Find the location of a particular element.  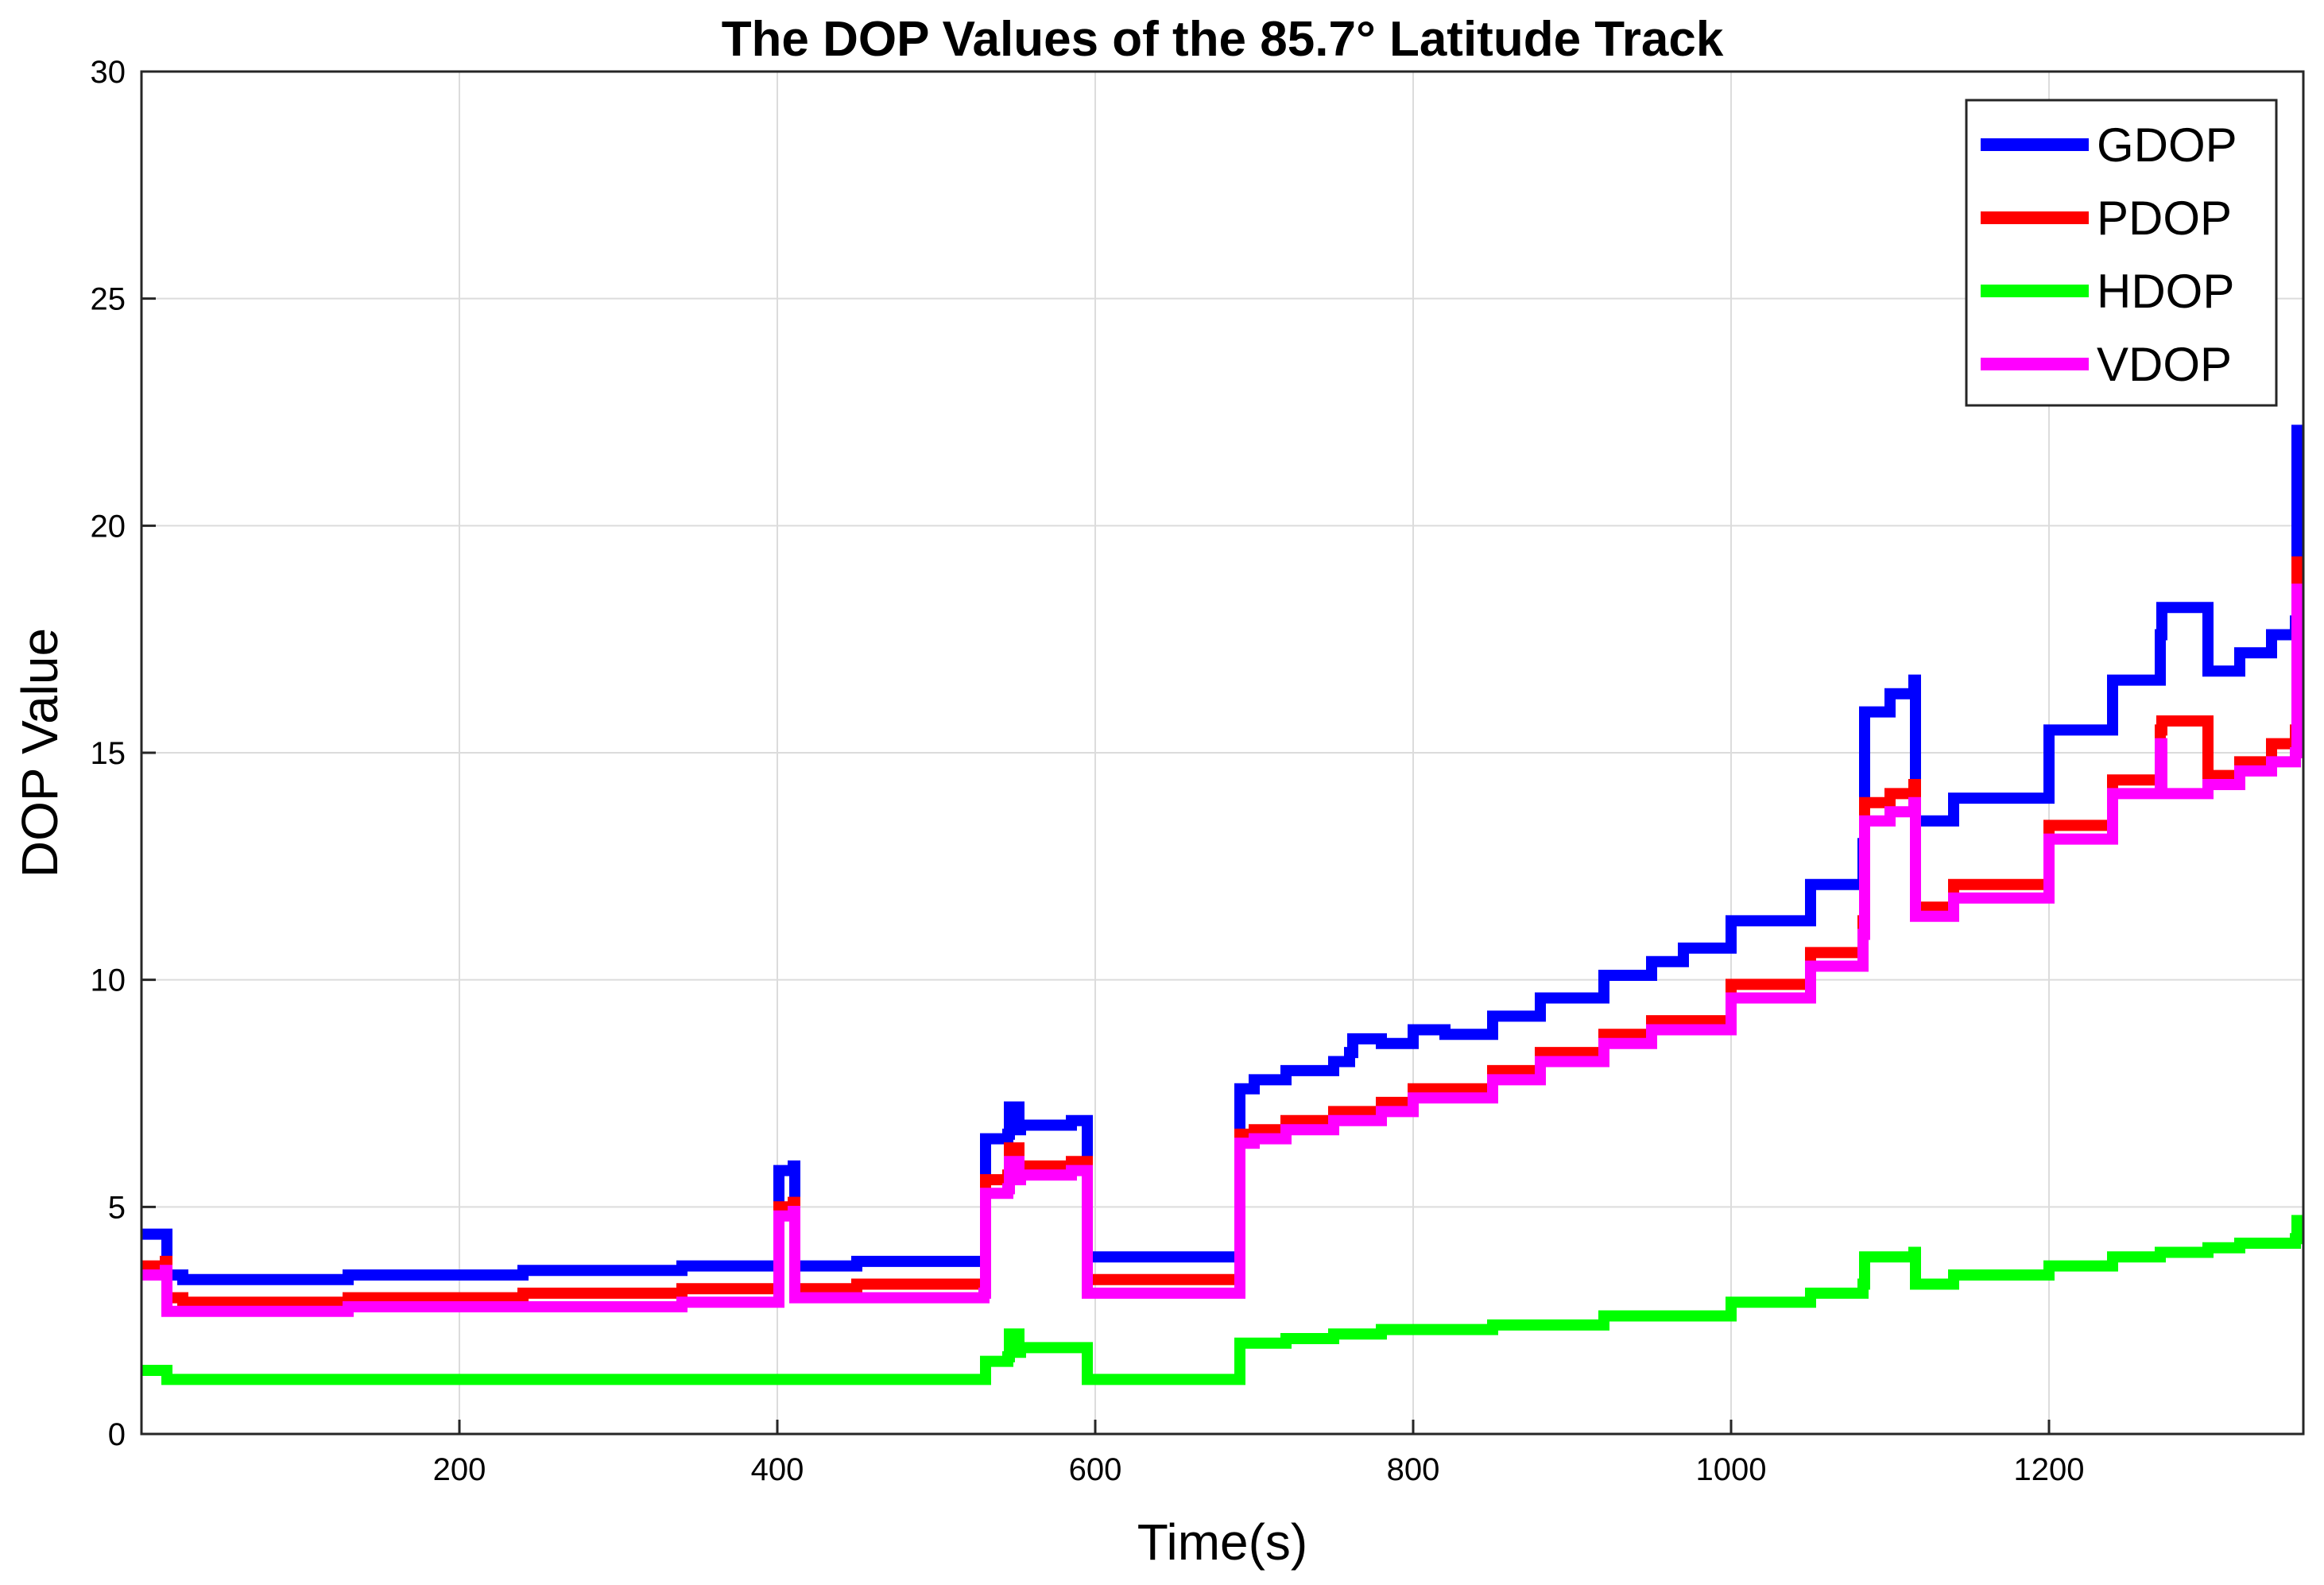

x-tick-label: 800 is located at coordinates (1413, 1469).